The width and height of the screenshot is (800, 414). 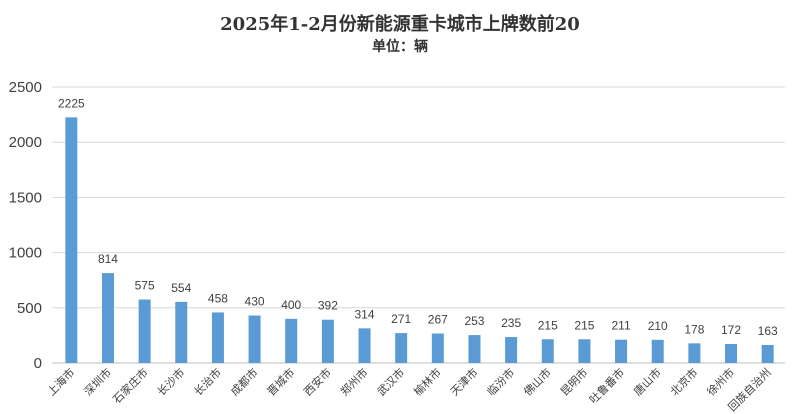 I want to click on x-tick-label: 天津市, so click(x=463, y=381).